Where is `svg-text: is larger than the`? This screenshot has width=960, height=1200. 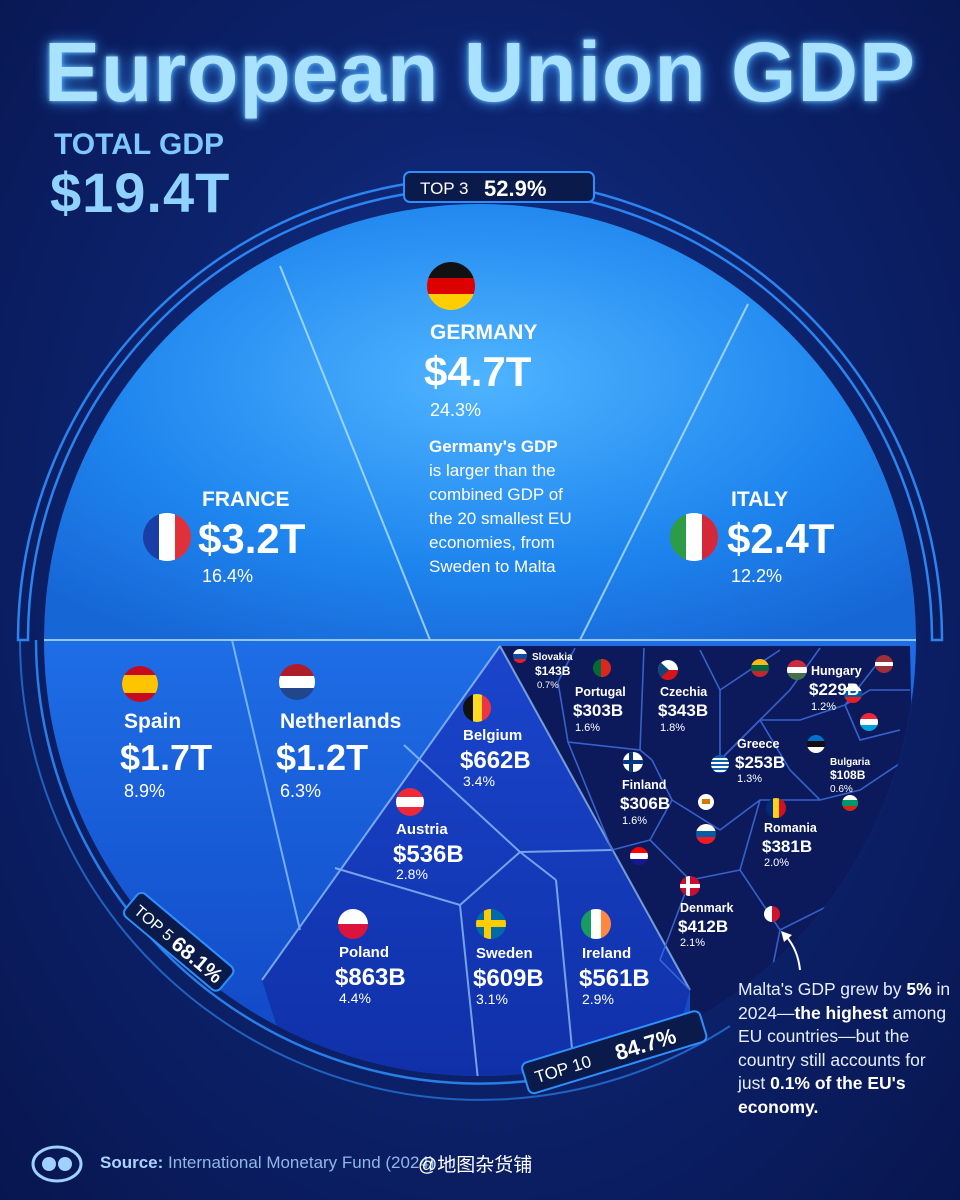
svg-text: is larger than the is located at coordinates (492, 470).